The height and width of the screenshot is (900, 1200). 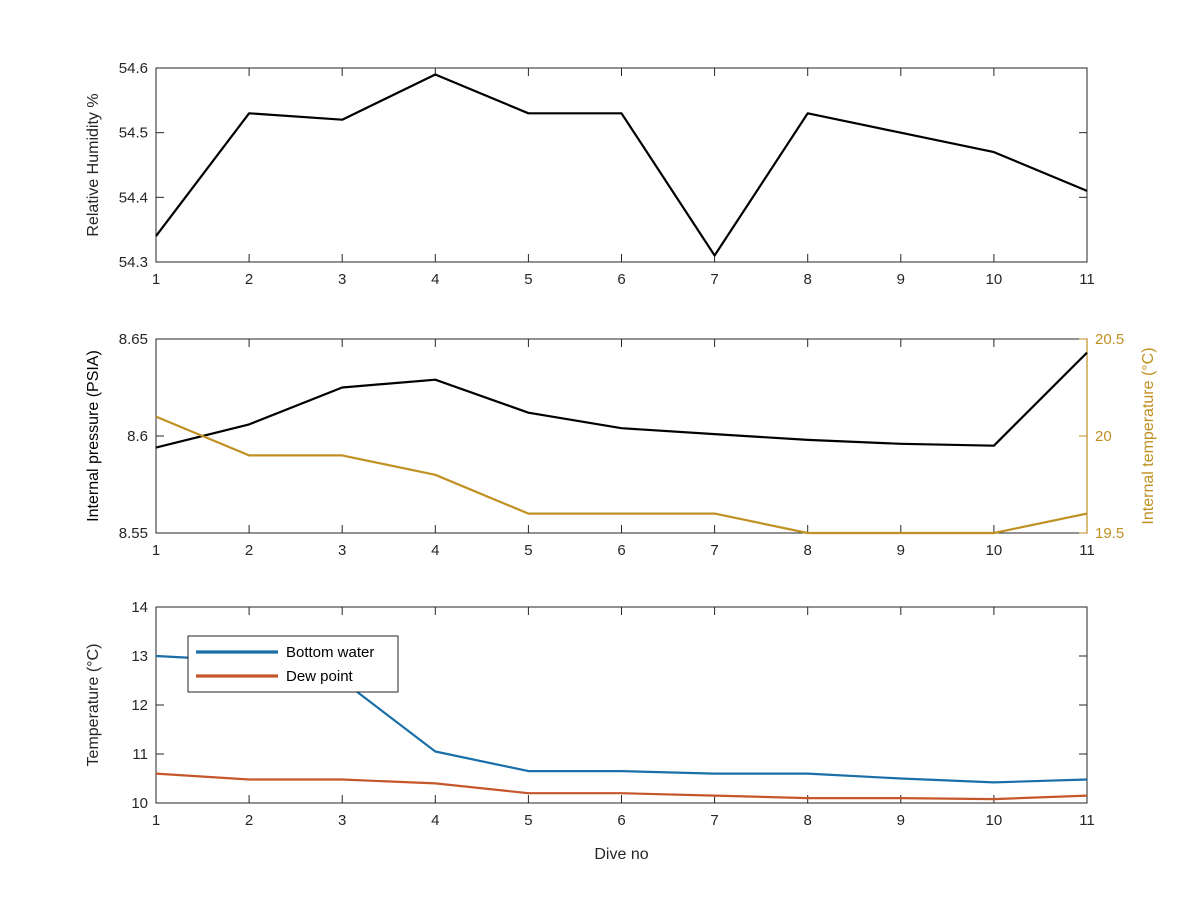 I want to click on series-line-left-axis, so click(x=621, y=400).